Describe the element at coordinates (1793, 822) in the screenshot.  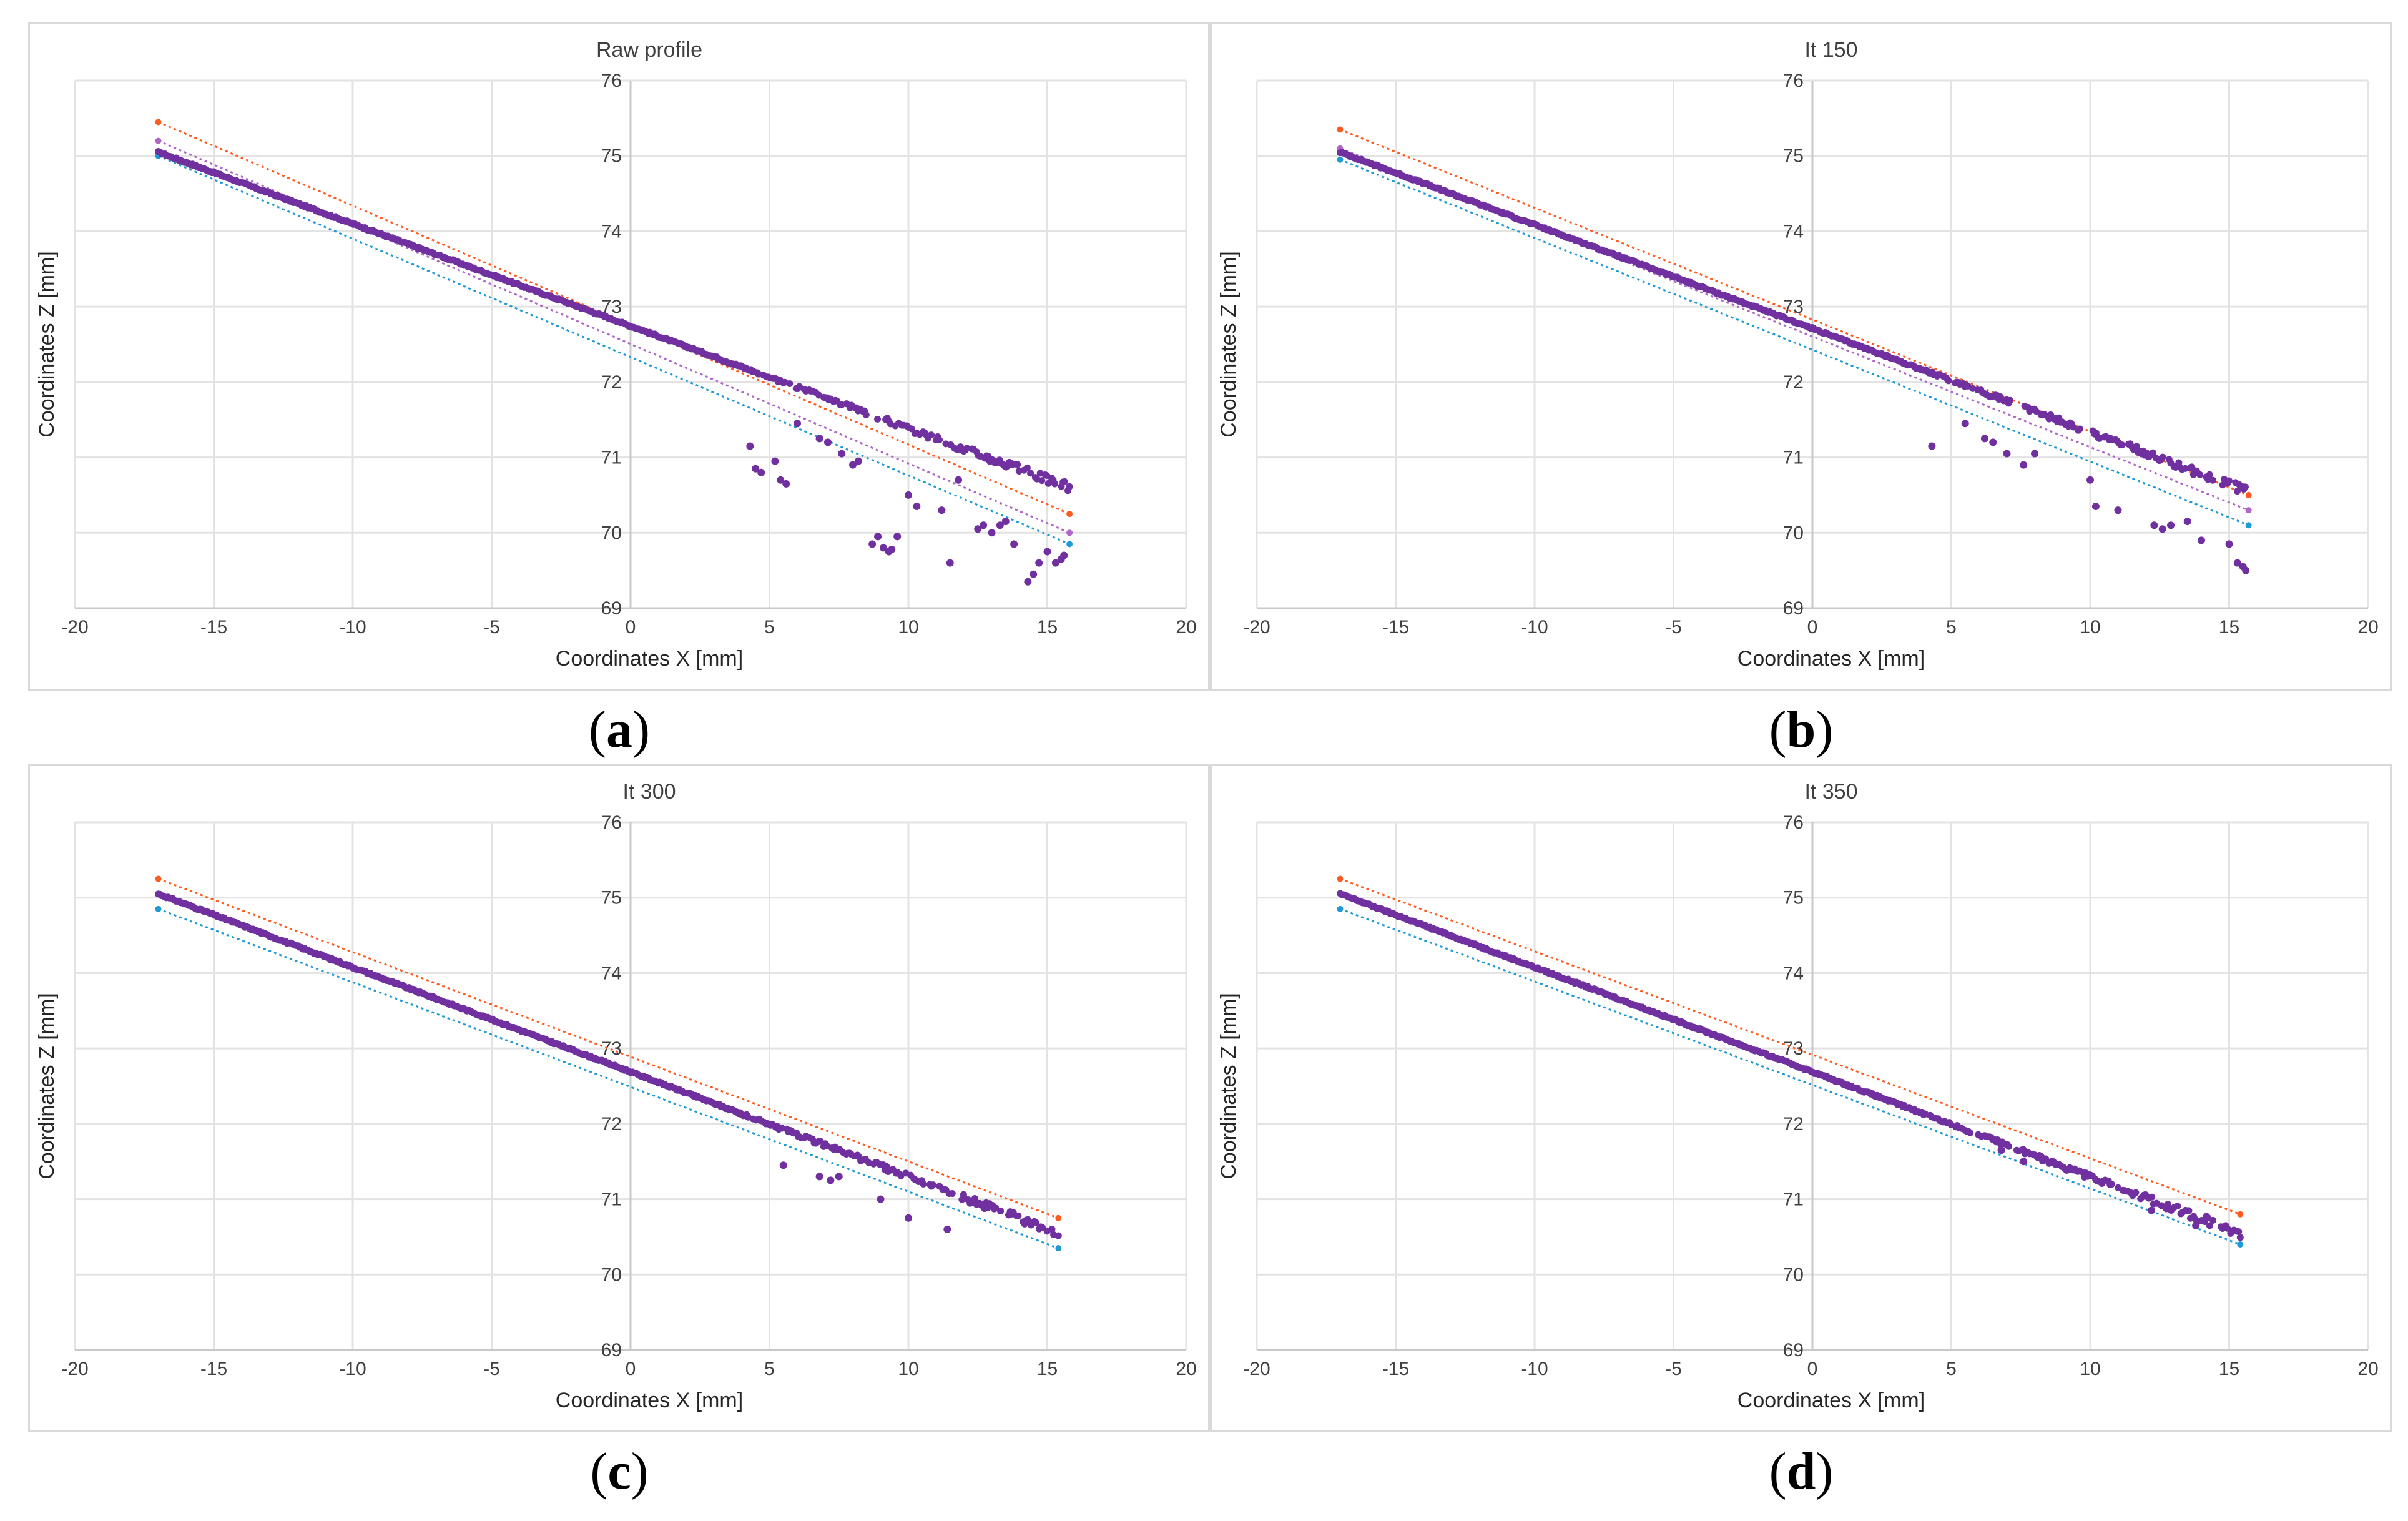
I see `y-tick-label: 76` at that location.